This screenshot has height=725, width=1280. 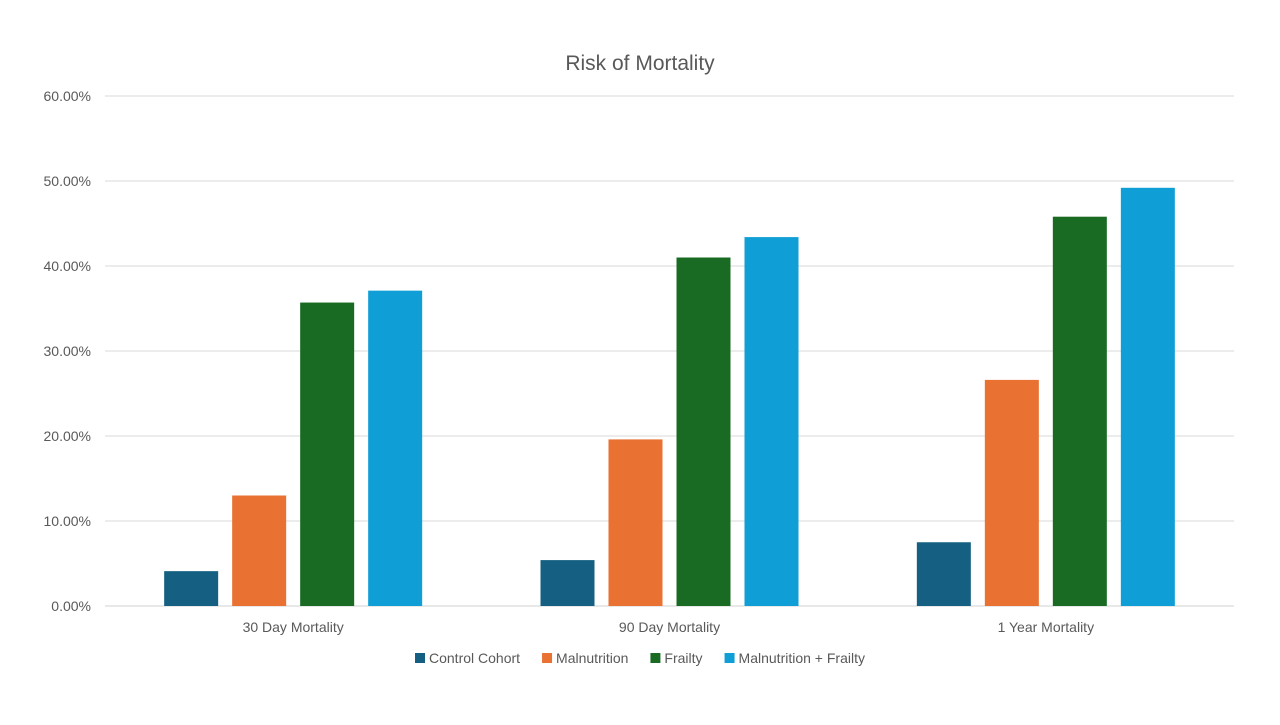 I want to click on legend-label: Control Cohort, so click(x=474, y=658).